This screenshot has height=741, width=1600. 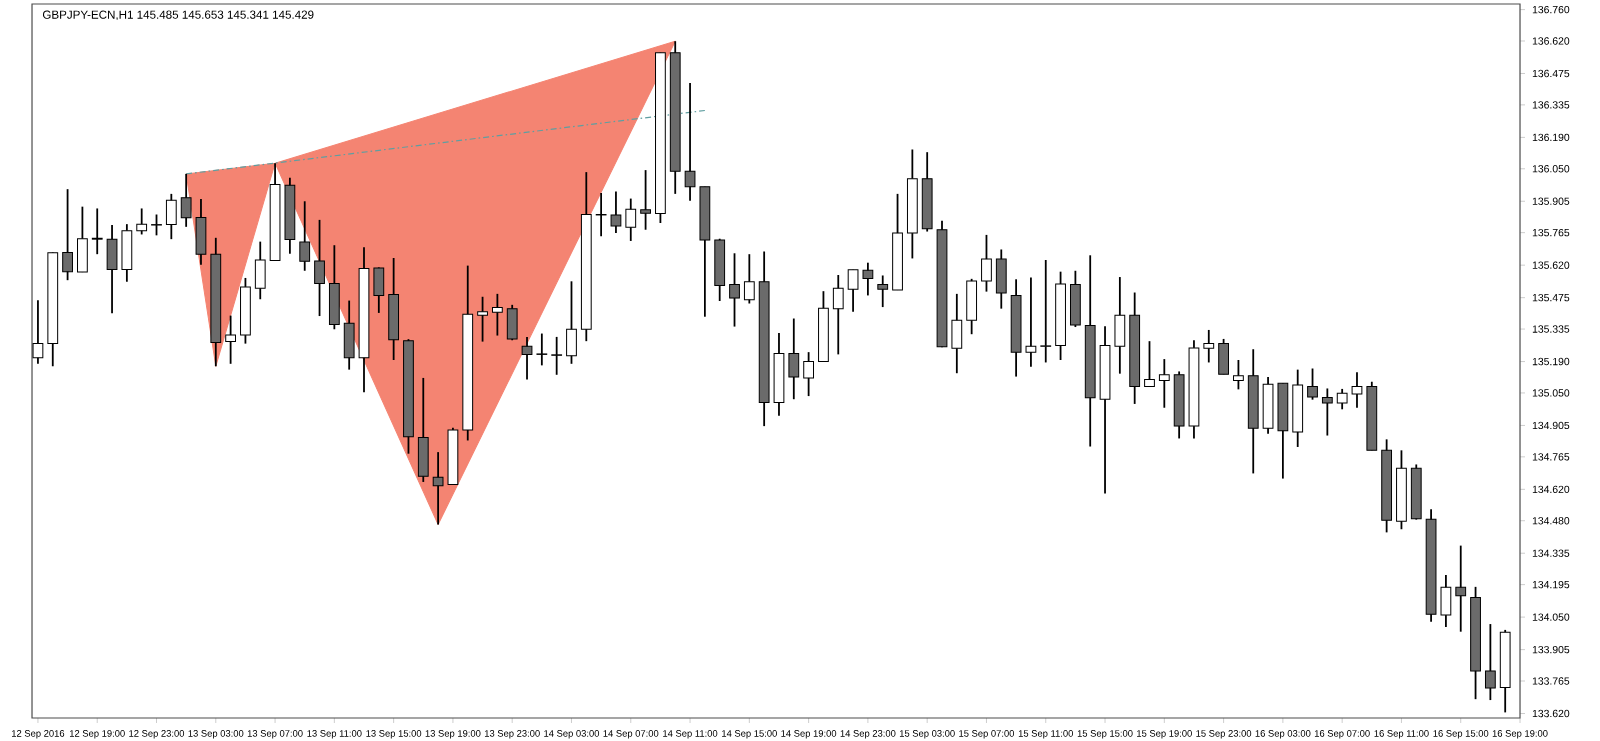 What do you see at coordinates (1164, 734) in the screenshot?
I see `x-tick-label: 15 Sep 19:00` at bounding box center [1164, 734].